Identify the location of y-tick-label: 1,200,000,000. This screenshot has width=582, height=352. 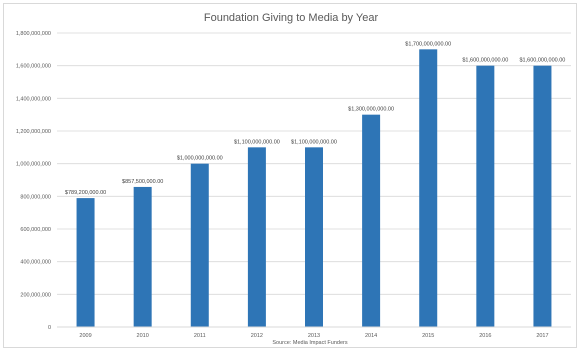
(33, 132).